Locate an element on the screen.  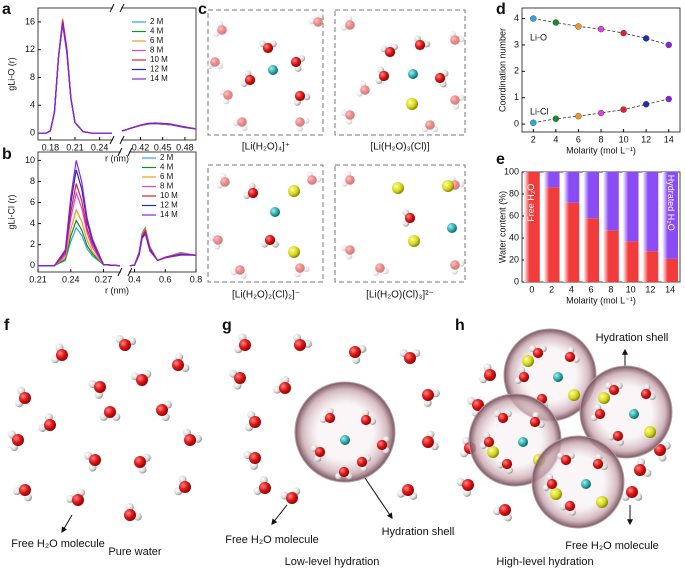
x-tick-label: 0.24 is located at coordinates (100, 147).